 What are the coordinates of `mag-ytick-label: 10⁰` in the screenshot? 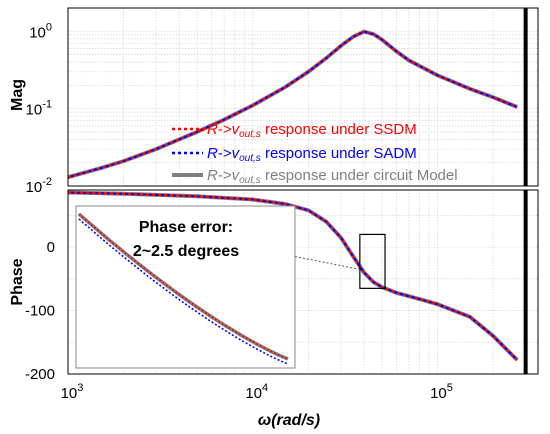 It's located at (40, 31).